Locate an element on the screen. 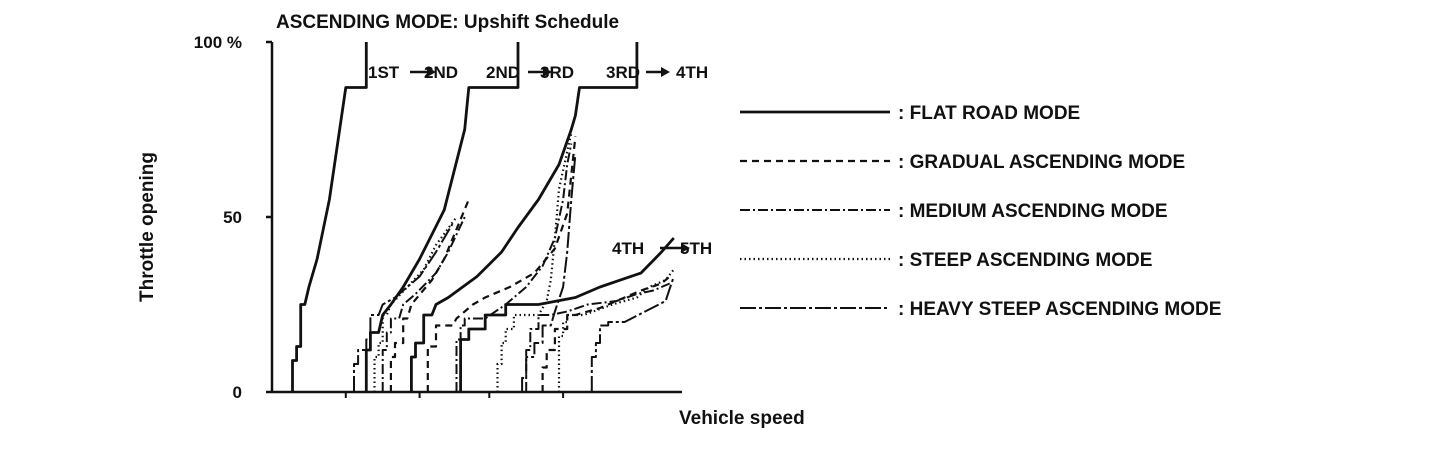 This screenshot has height=450, width=1456. legend-entry-0: : FLAT ROAD MODE is located at coordinates (910, 113).